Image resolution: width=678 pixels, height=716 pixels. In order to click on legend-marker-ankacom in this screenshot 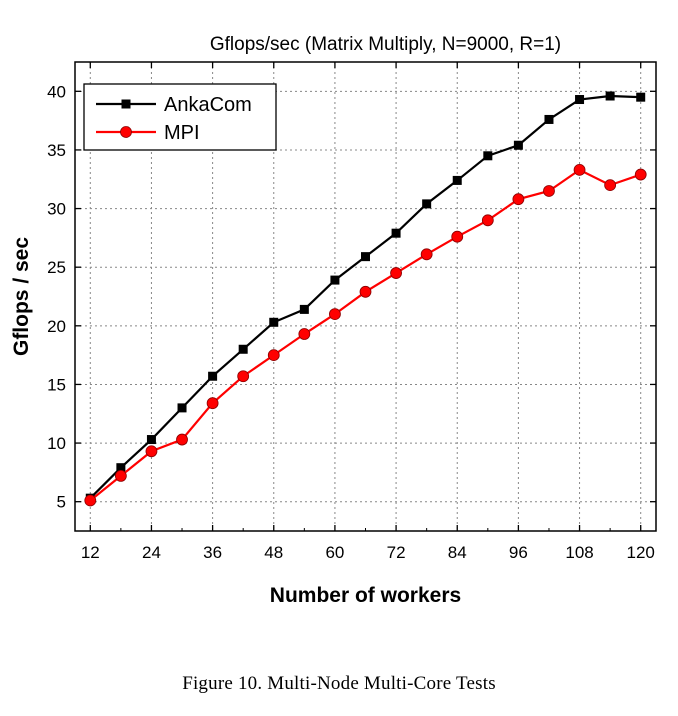, I will do `click(126, 104)`.